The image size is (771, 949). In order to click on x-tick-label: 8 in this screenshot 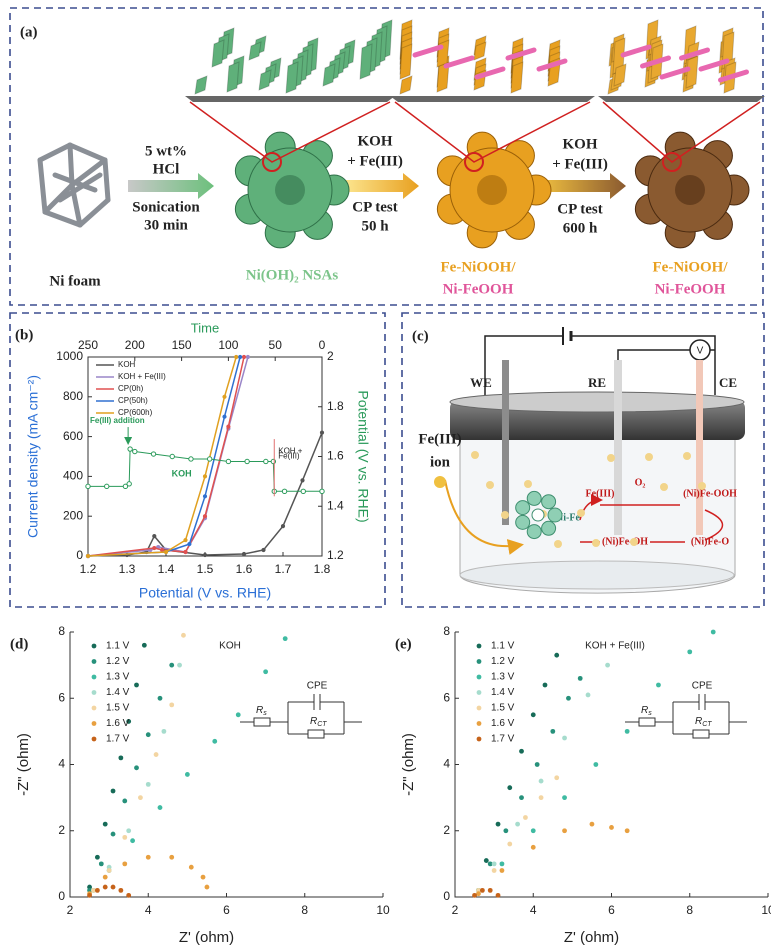, I will do `click(304, 910)`.